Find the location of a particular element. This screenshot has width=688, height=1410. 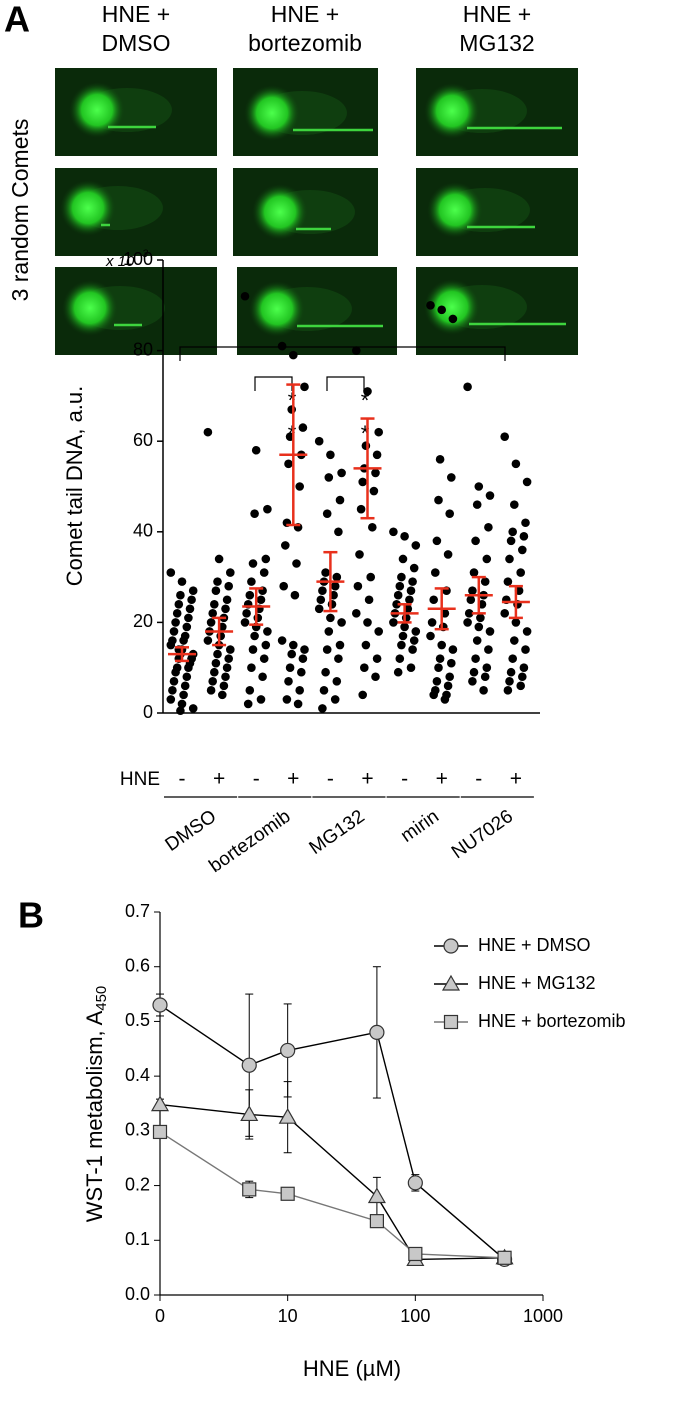

legend-label: HNE + MG132 is located at coordinates (537, 983).